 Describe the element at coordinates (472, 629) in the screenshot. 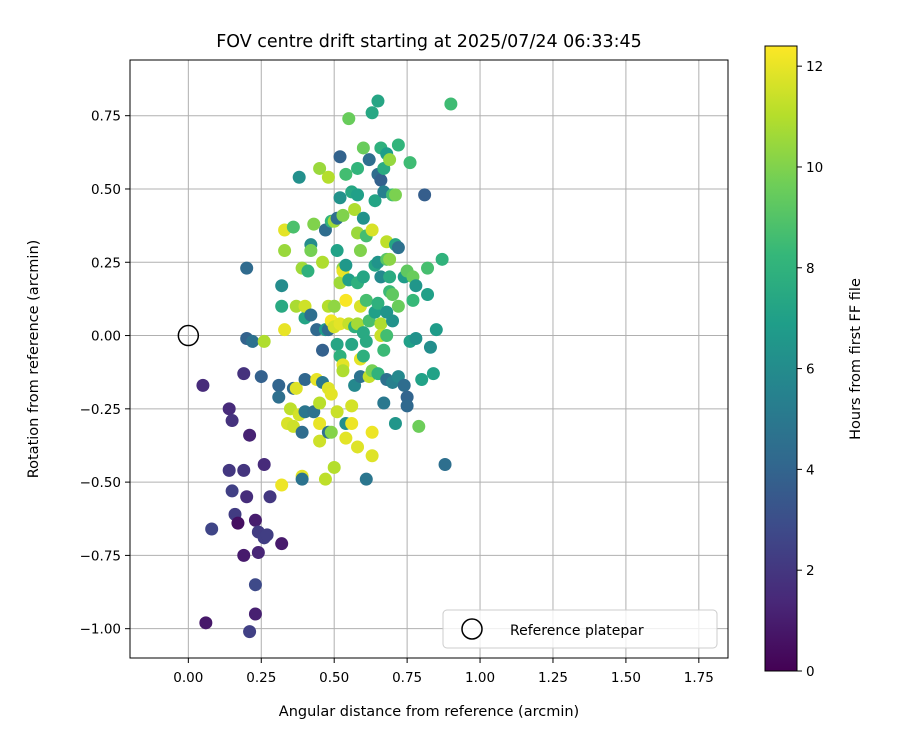

I see `legend-reference-marker` at that location.